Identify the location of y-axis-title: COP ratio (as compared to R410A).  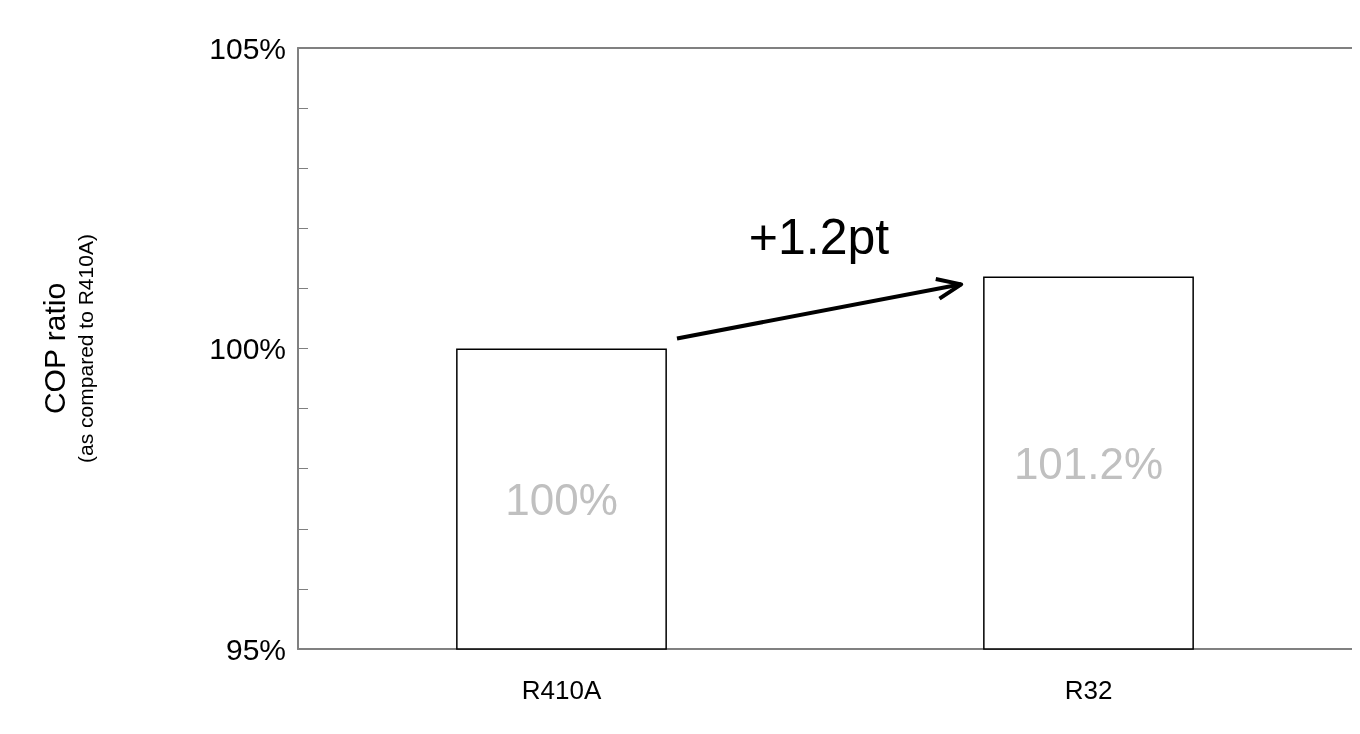
(67, 348).